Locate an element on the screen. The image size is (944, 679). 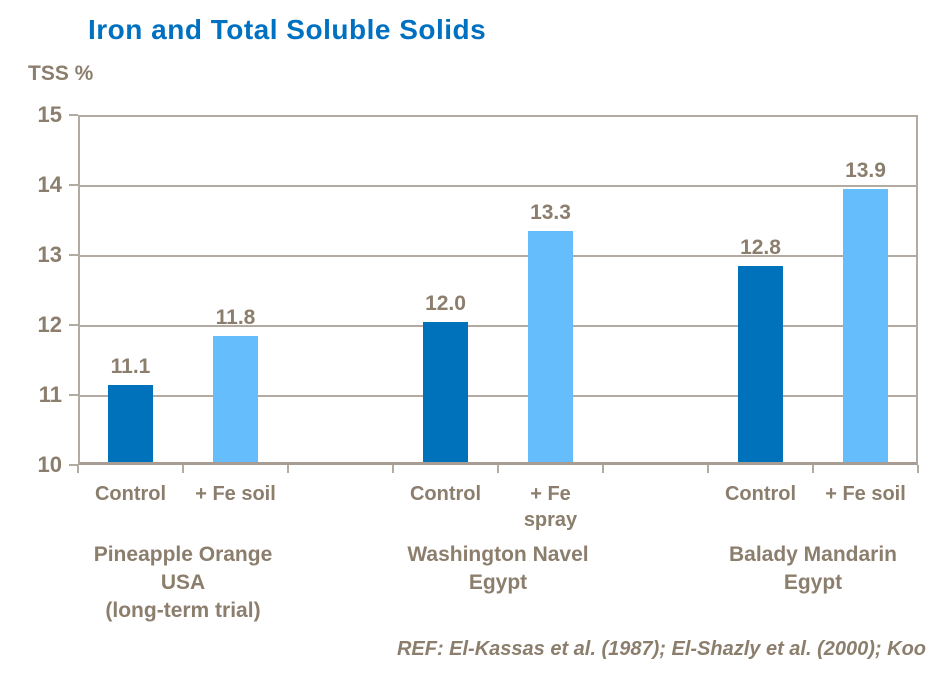
y-tick-label: 14 is located at coordinates (49, 184).